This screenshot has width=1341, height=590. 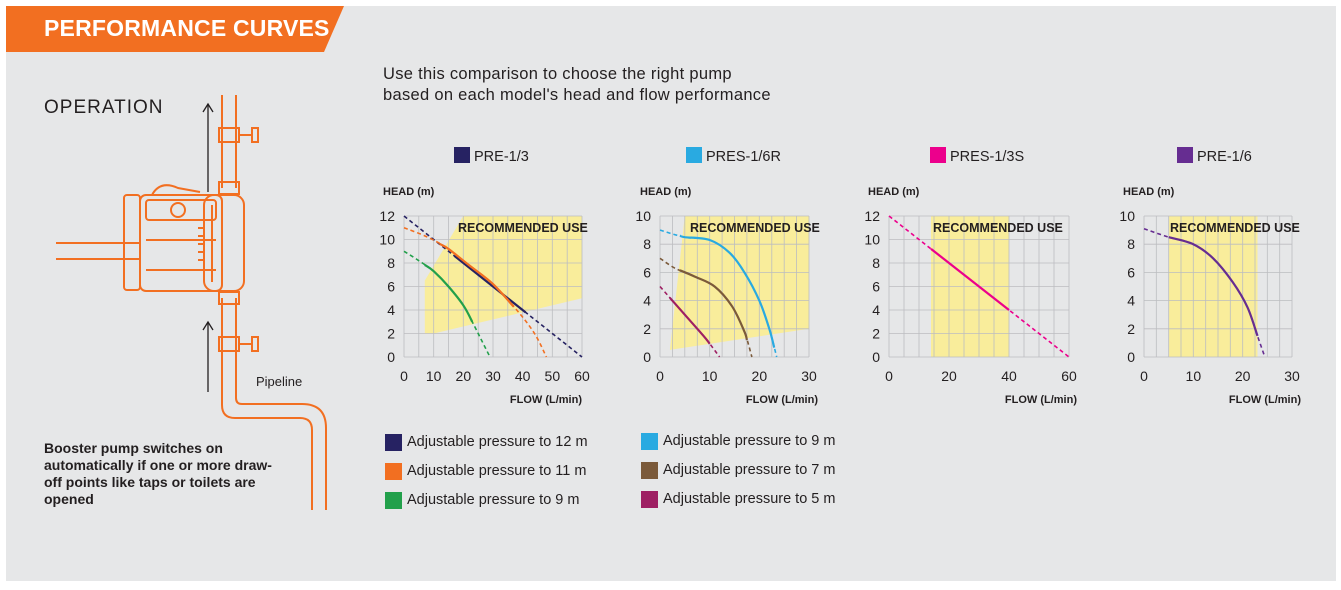 What do you see at coordinates (208, 147) in the screenshot?
I see `flow-arrow-up-top` at bounding box center [208, 147].